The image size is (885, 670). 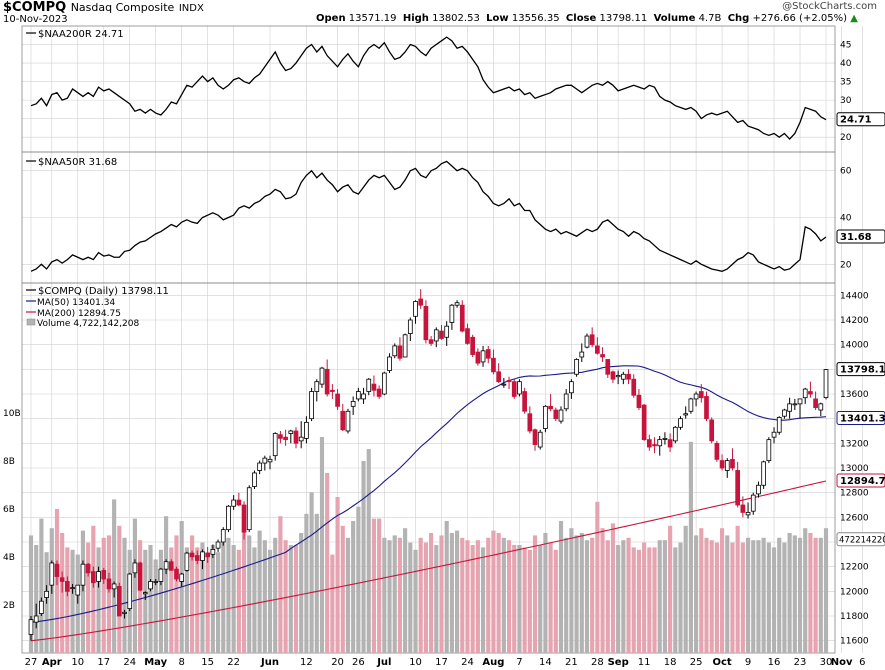 I want to click on panel1-tick-label: 20, so click(x=846, y=138).